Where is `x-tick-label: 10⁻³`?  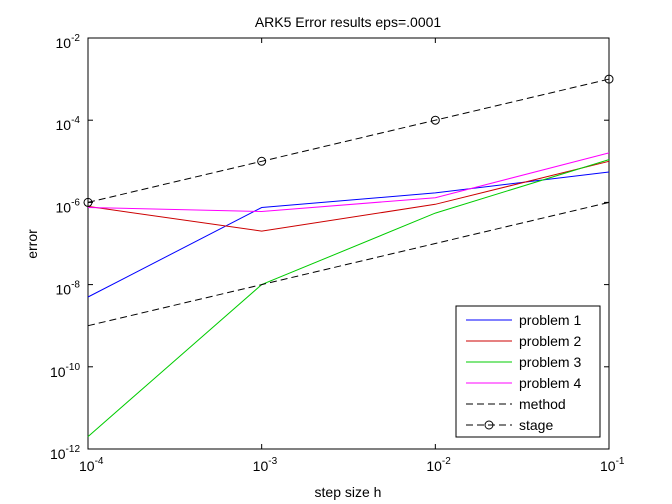 x-tick-label: 10⁻³ is located at coordinates (265, 465).